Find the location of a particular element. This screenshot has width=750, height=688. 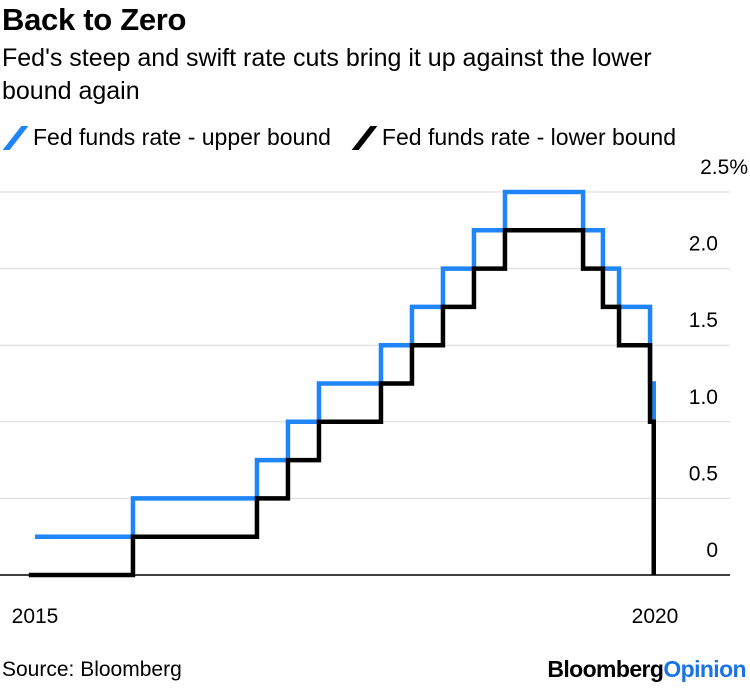

brand-logo-part2: Opinion is located at coordinates (704, 669).